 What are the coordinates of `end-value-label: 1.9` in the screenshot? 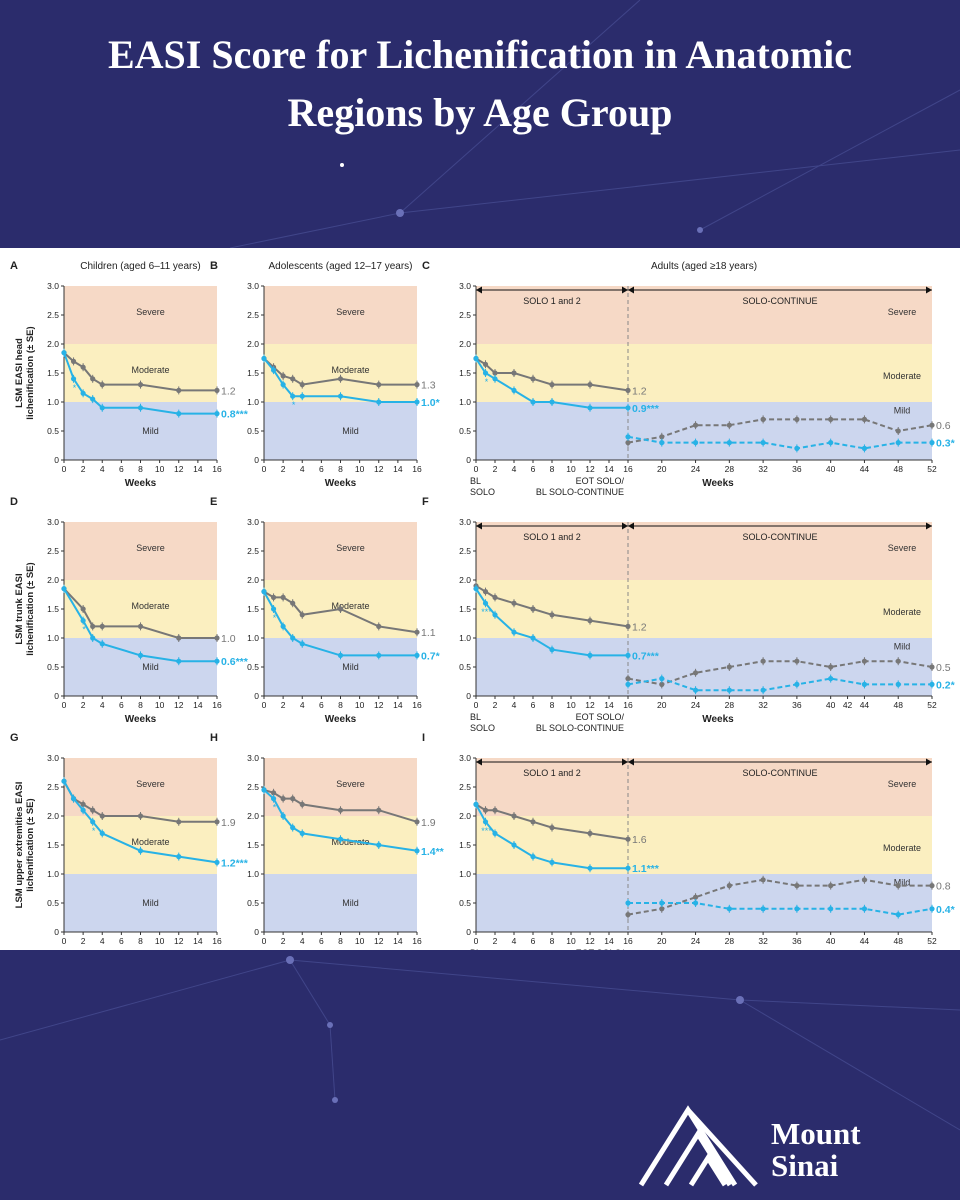 It's located at (228, 823).